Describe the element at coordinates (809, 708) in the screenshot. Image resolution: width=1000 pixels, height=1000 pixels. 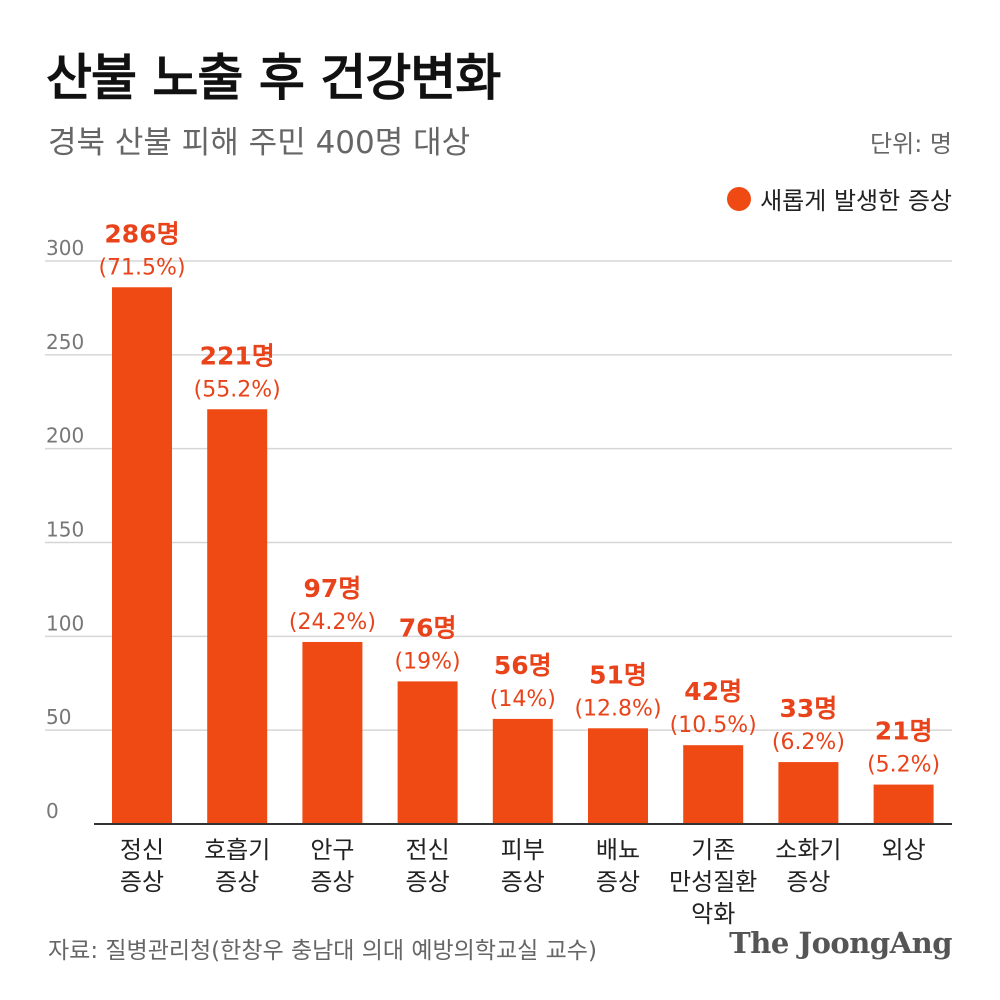
I see `data-label-count: 33명` at that location.